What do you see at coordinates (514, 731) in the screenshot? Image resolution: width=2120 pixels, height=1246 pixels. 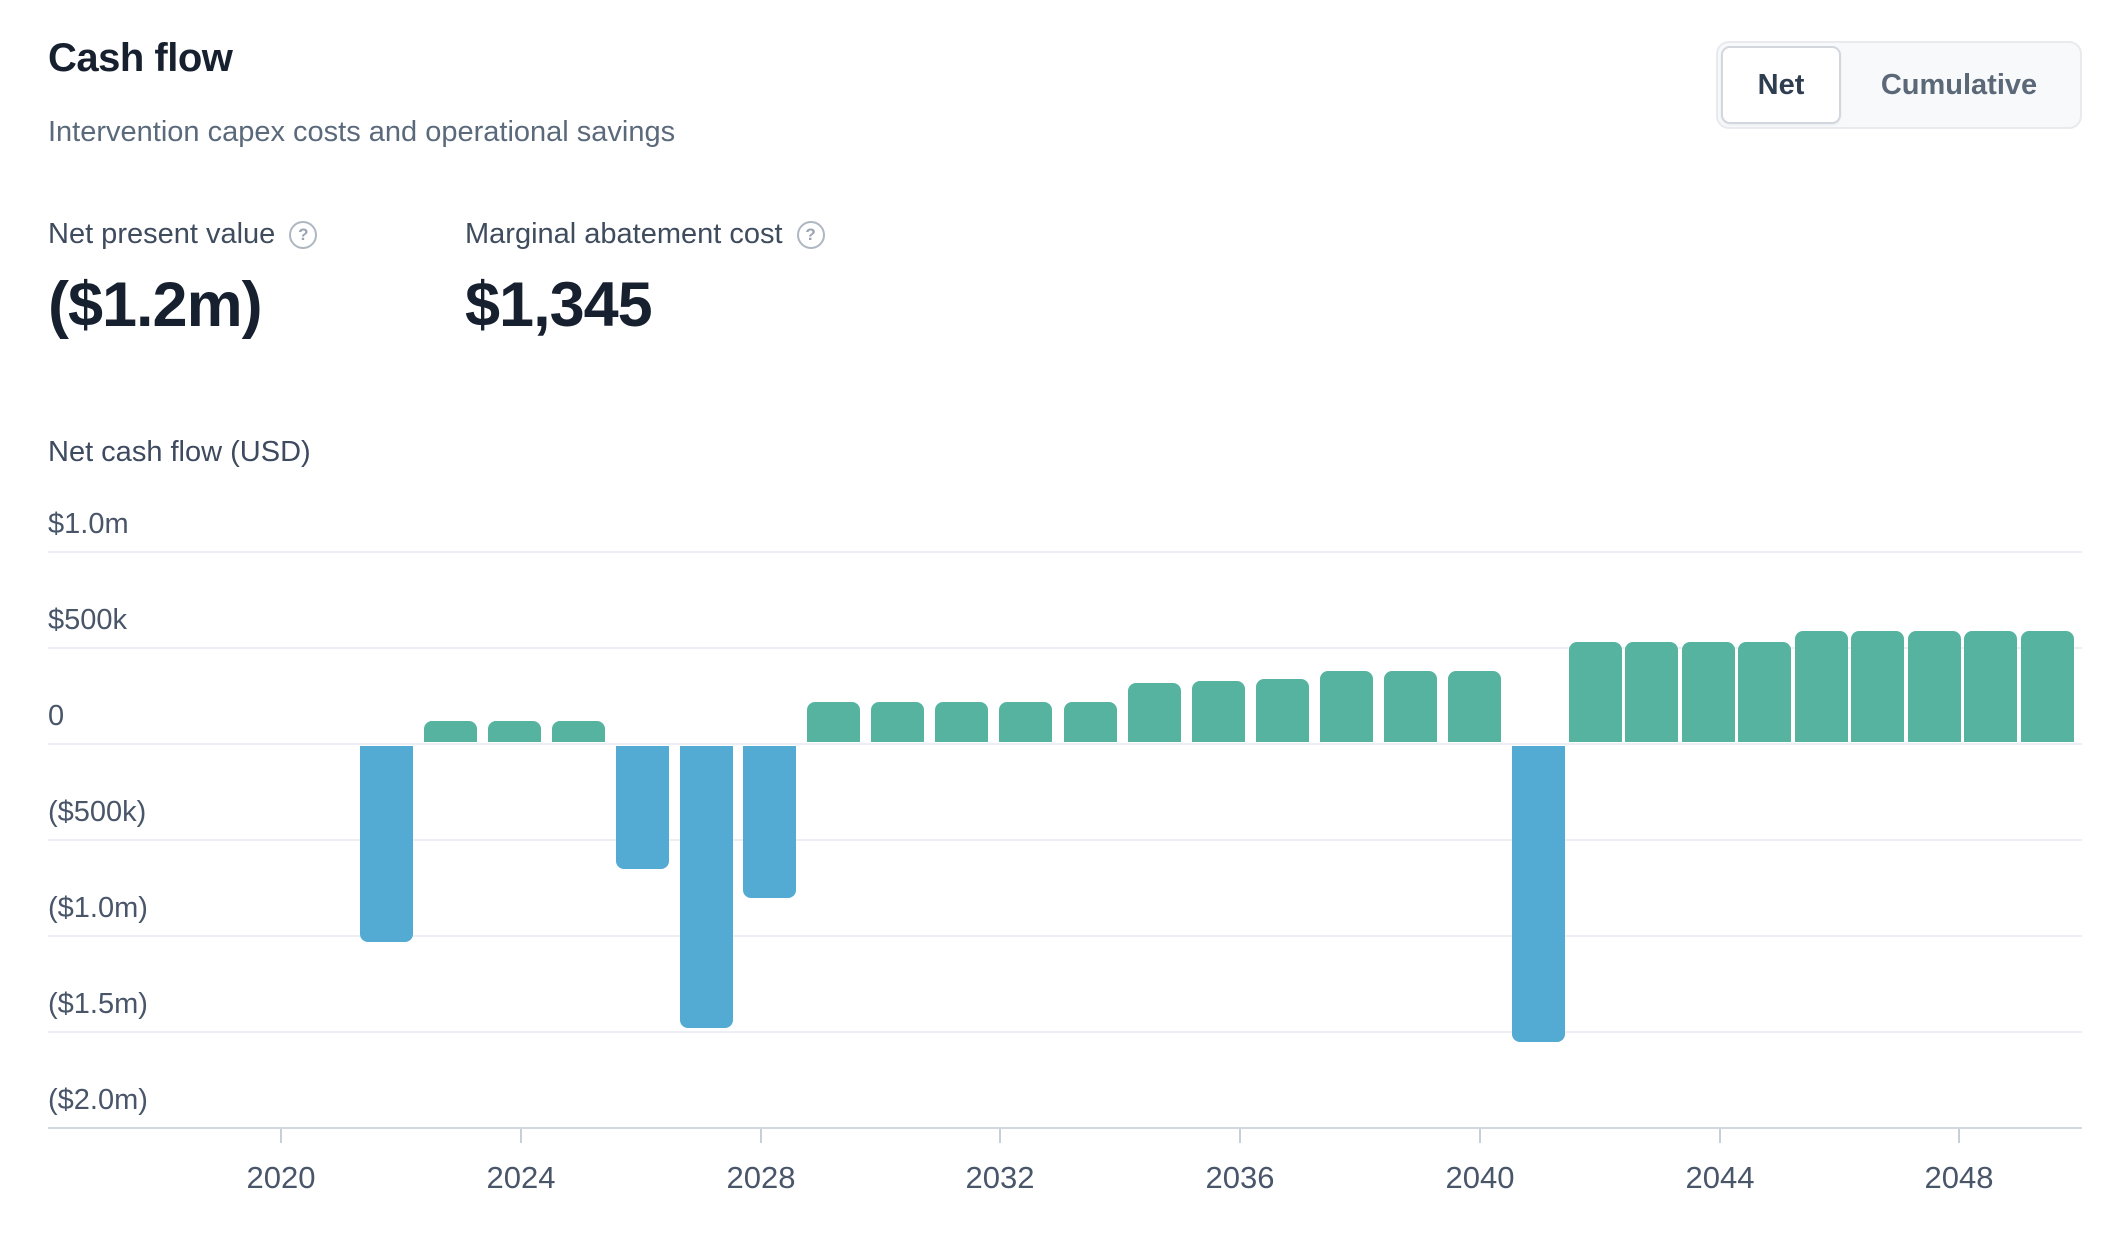 I see `bar-2023` at bounding box center [514, 731].